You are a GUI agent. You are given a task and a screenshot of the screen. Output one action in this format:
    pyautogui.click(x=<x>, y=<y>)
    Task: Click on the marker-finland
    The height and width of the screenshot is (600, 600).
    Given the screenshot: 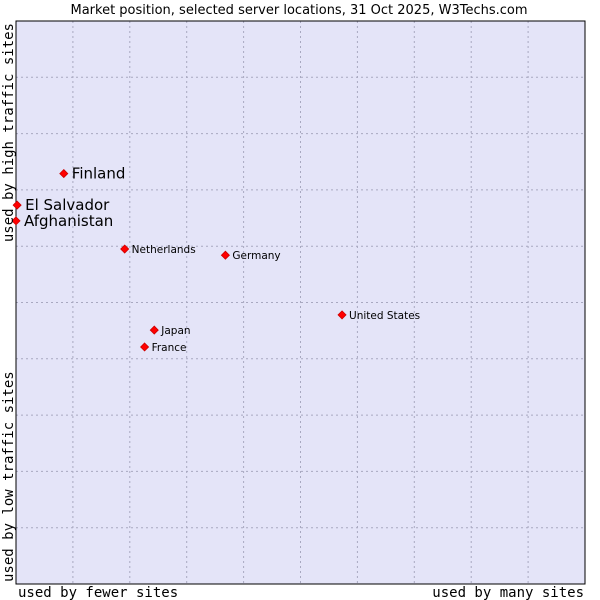 What is the action you would take?
    pyautogui.click(x=64, y=174)
    